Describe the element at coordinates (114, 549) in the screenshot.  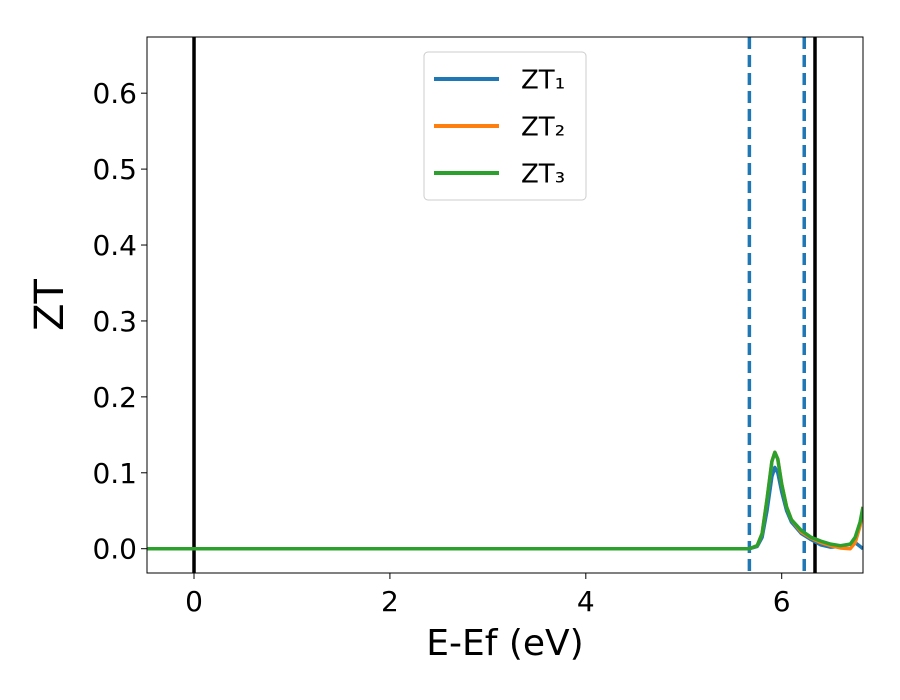
I see `y-tick-label: 0.0` at that location.